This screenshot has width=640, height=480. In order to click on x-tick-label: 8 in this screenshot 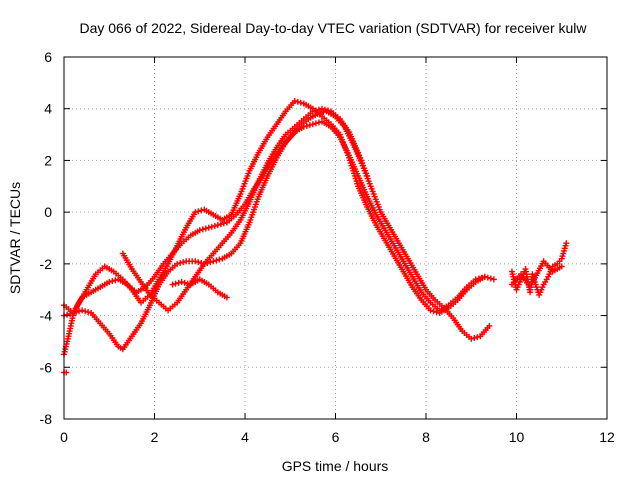, I will do `click(426, 437)`.